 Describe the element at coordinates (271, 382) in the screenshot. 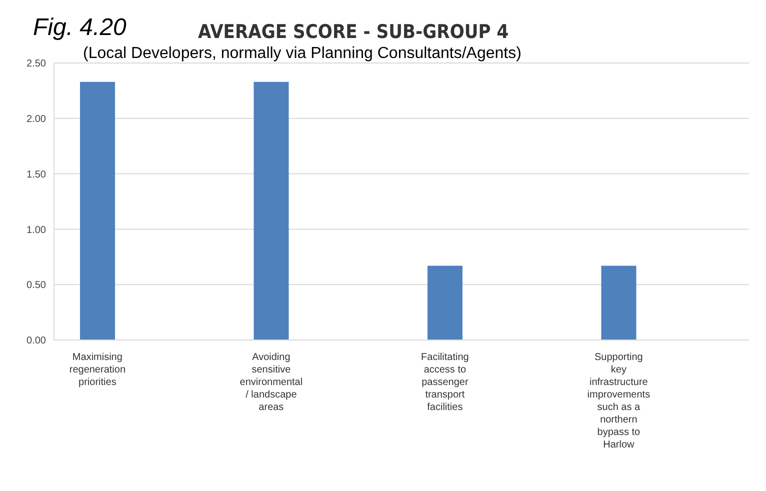

I see `x-tick-label: Avoiding sensitive environmental / landscape areas` at that location.